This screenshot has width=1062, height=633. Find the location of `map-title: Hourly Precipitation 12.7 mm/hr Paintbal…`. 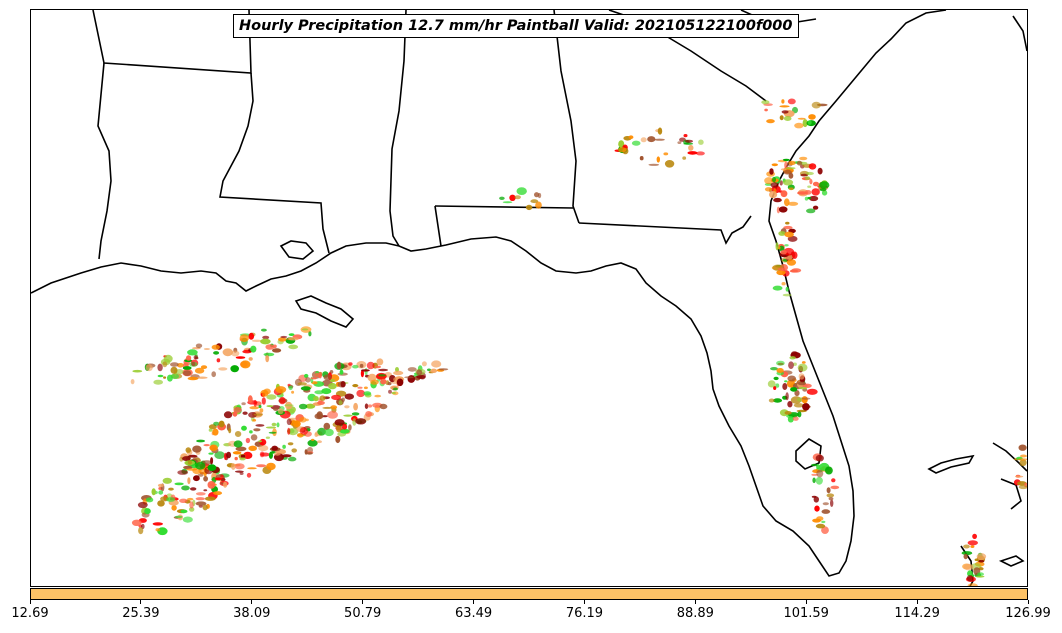

map-title: Hourly Precipitation 12.7 mm/hr Paintbal… is located at coordinates (516, 26).